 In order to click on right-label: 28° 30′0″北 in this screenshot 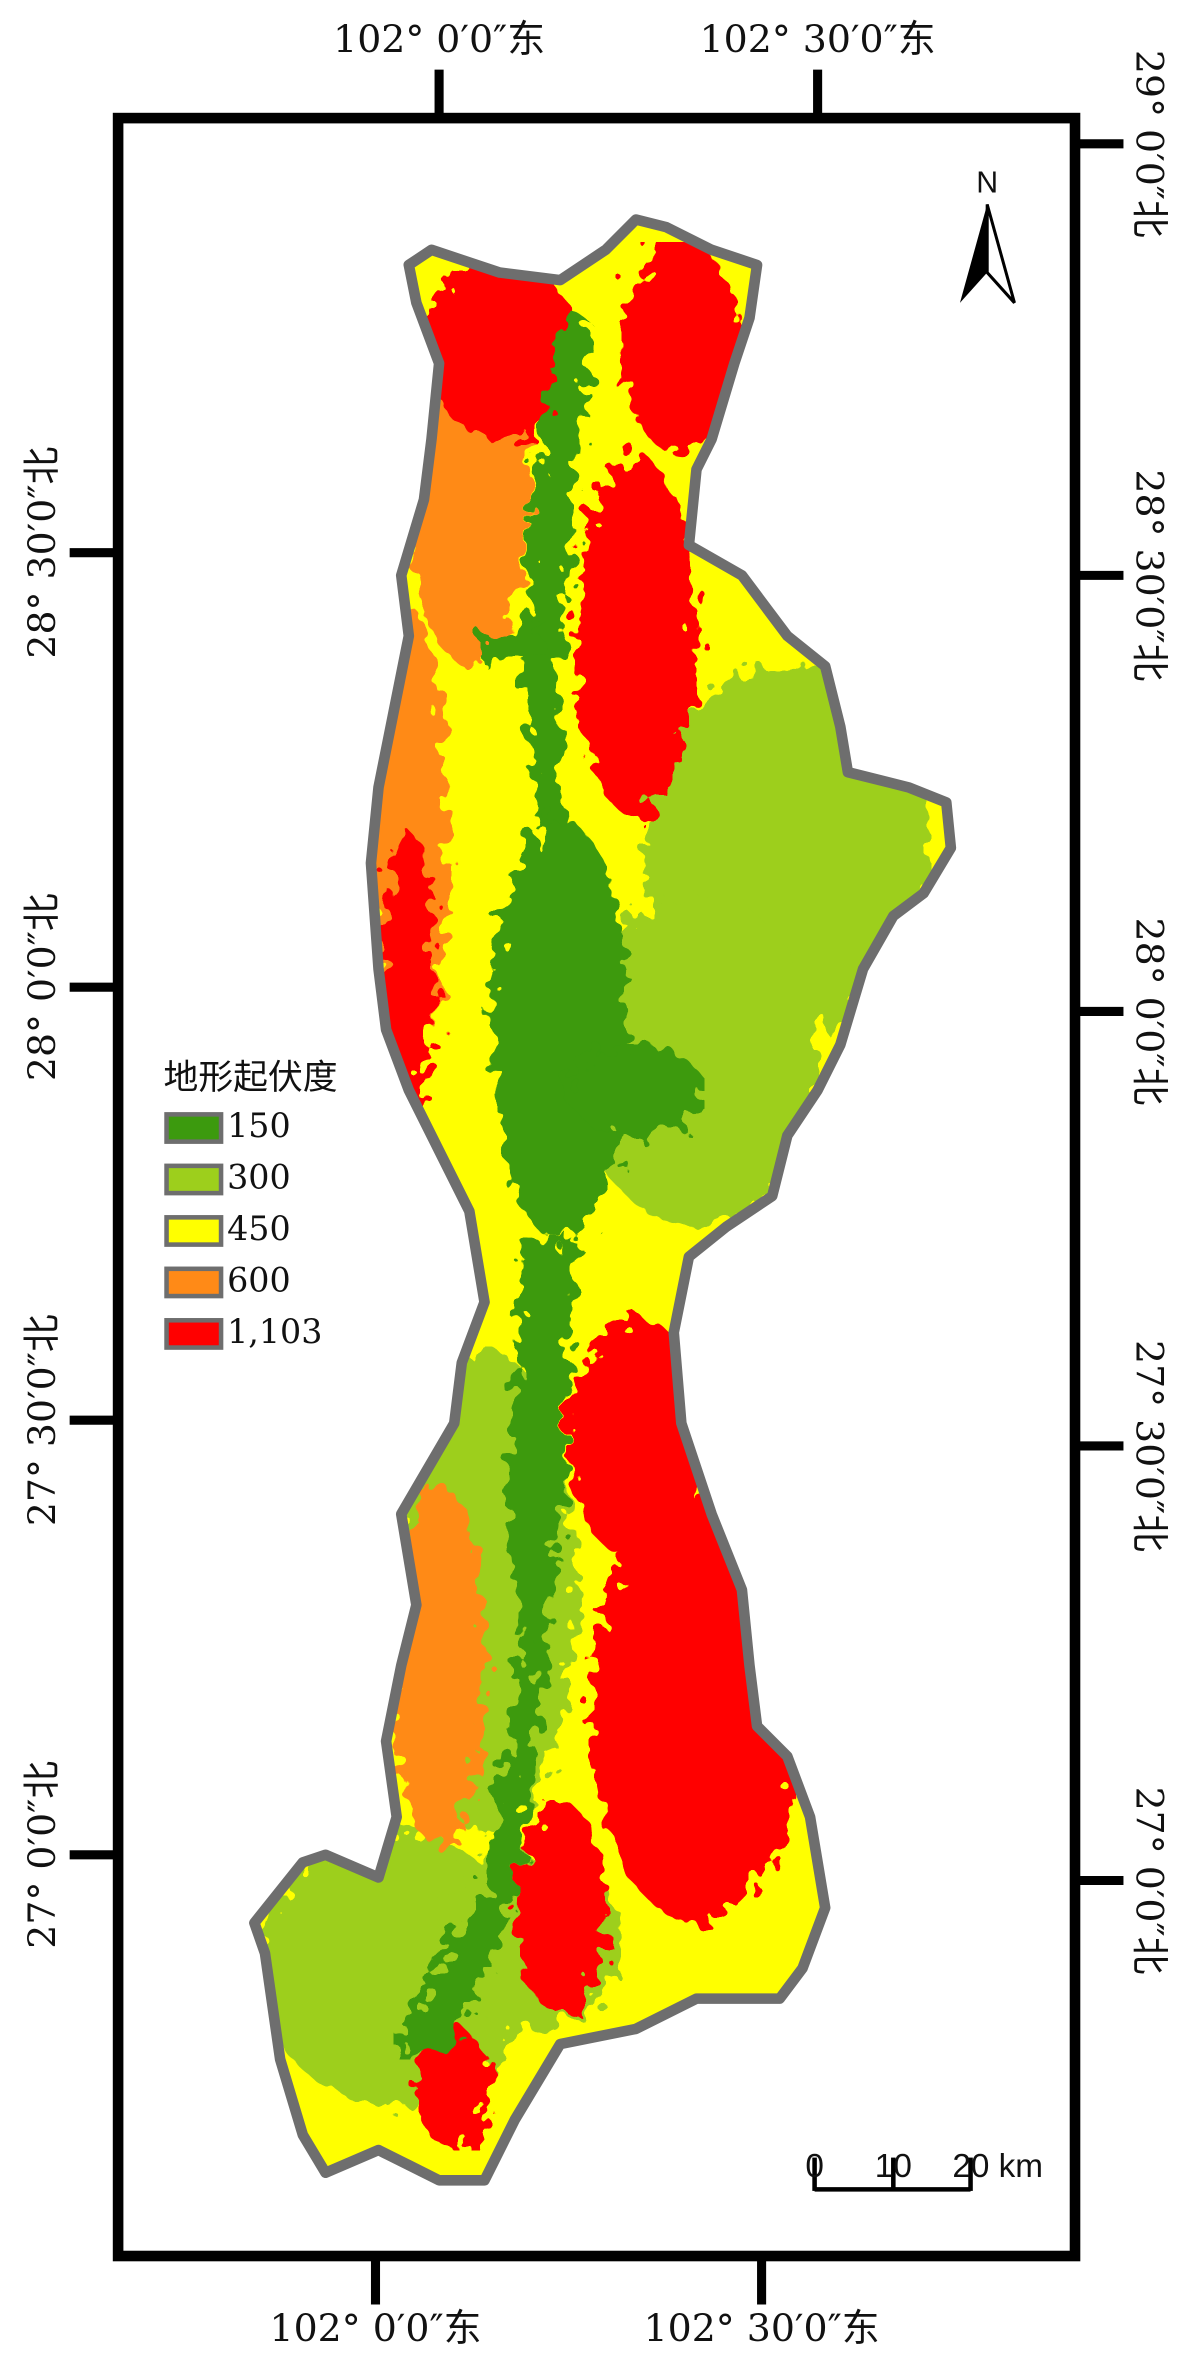, I will do `click(1150, 575)`.